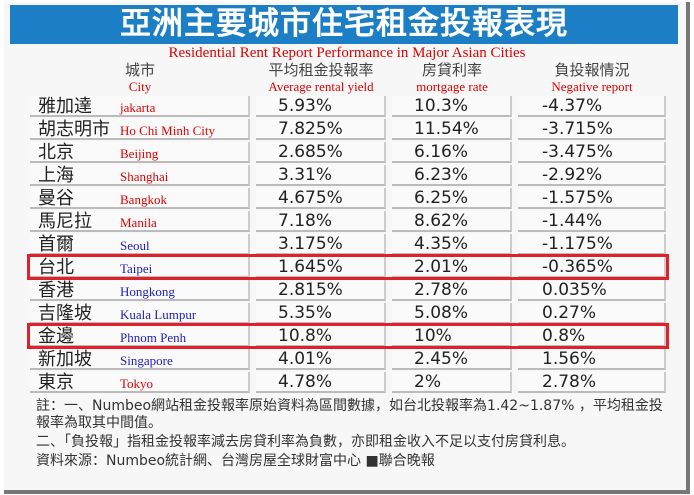 This screenshot has width=694, height=495. What do you see at coordinates (56, 290) in the screenshot?
I see `city-name: 香港` at bounding box center [56, 290].